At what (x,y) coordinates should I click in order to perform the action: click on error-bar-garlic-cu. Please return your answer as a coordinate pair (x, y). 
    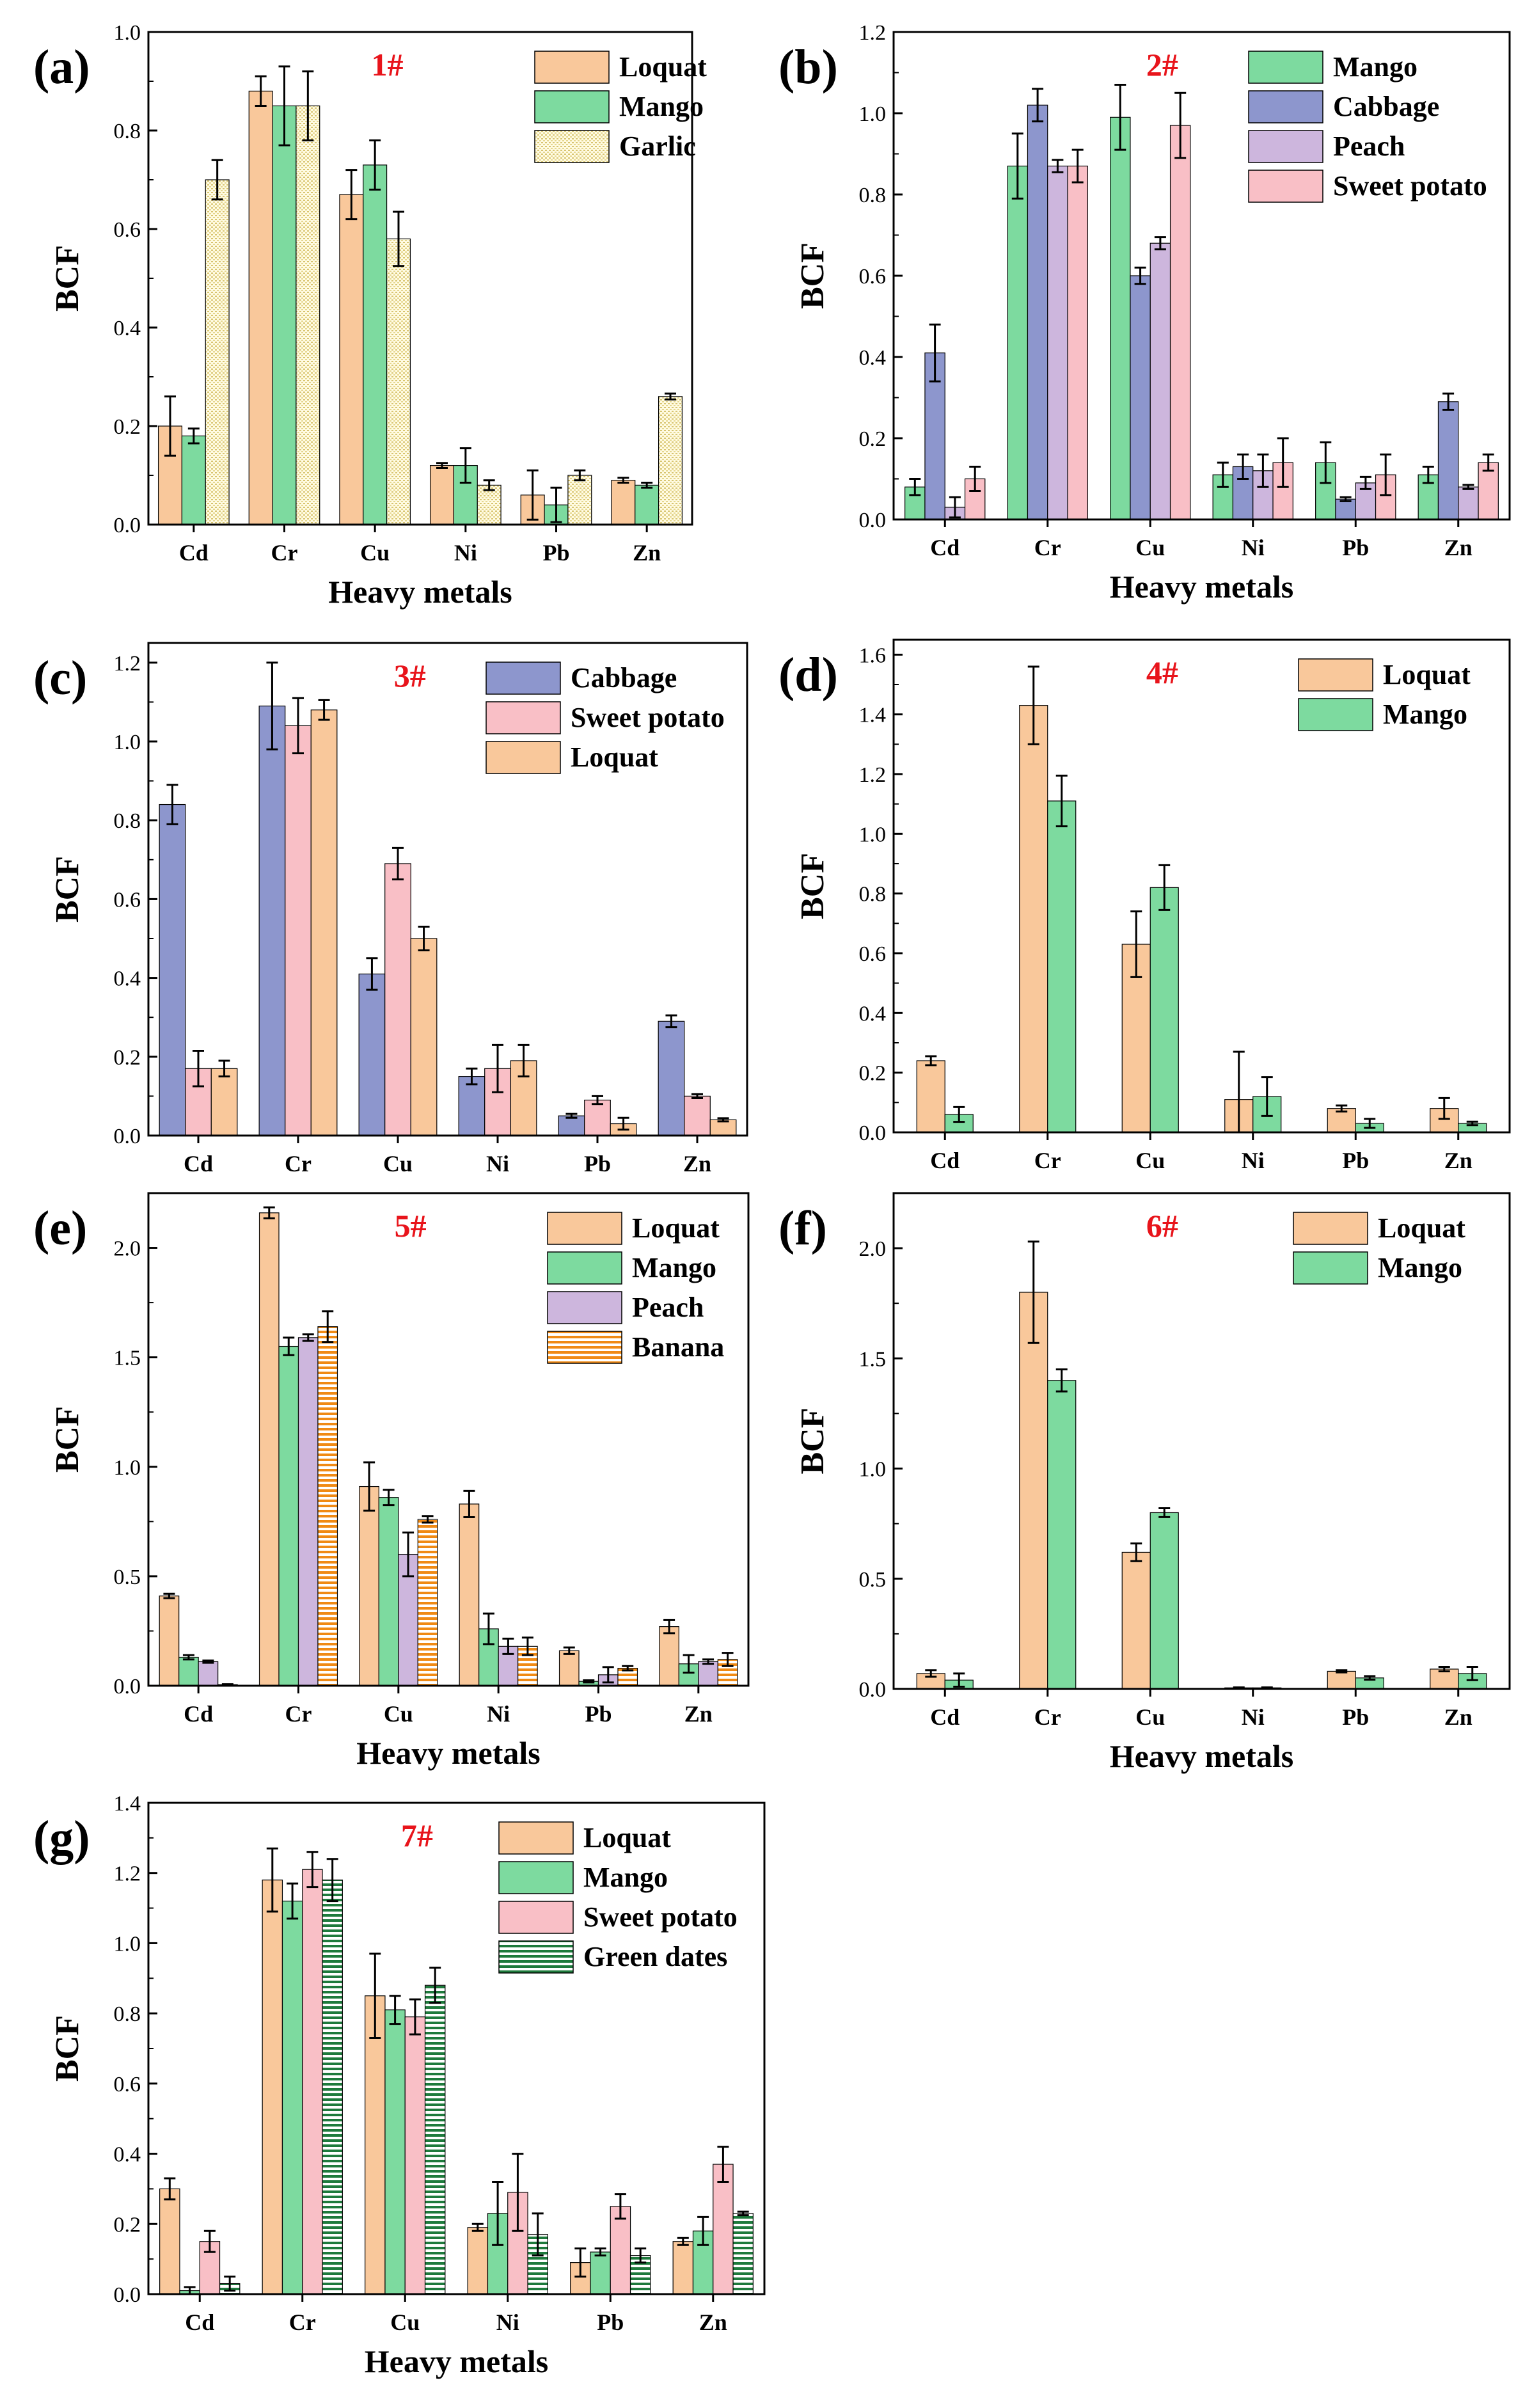
    Looking at the image, I should click on (399, 239).